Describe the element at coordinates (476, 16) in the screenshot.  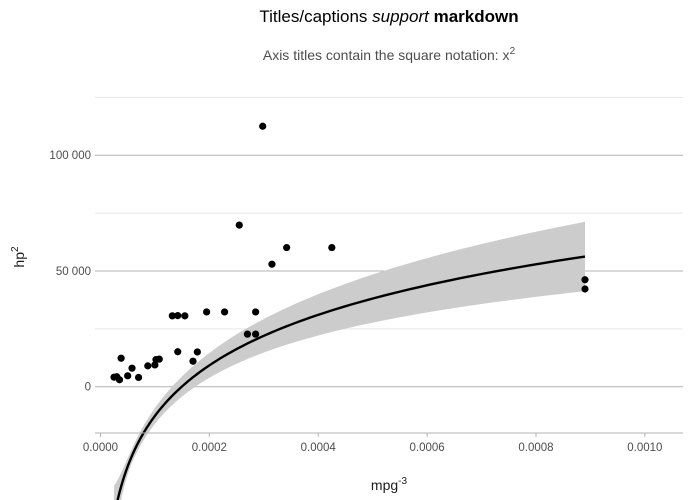
I see `chart-title-bold: markdown` at that location.